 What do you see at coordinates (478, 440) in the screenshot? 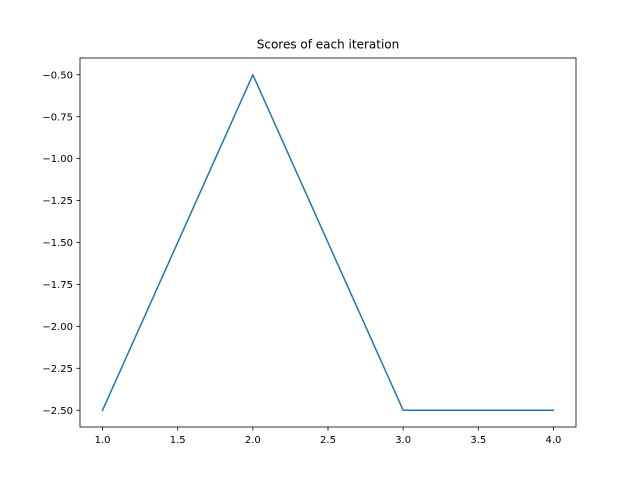
I see `x-tick-label: 3.5` at bounding box center [478, 440].